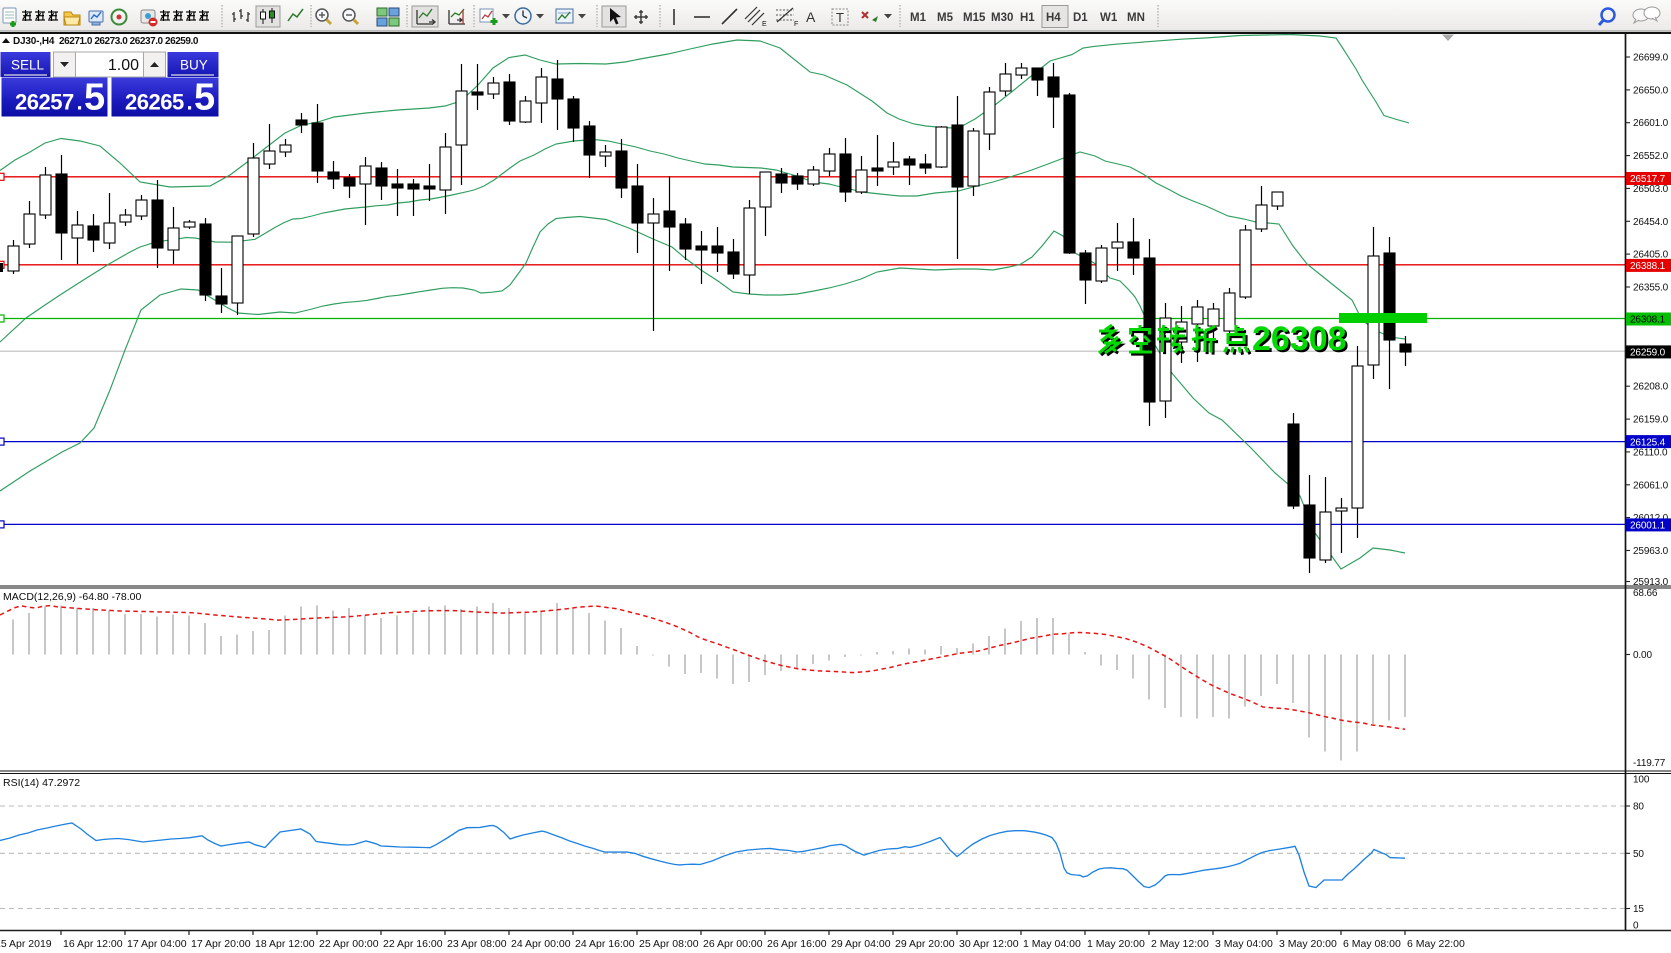 The height and width of the screenshot is (953, 1671). What do you see at coordinates (925, 944) in the screenshot?
I see `svg-text: 29 Apr 20:00` at bounding box center [925, 944].